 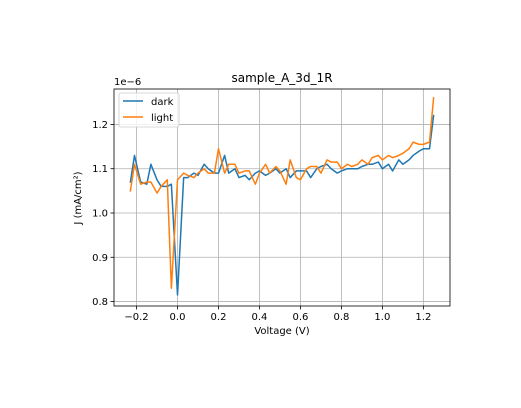 I want to click on x-axis: −0.2 0.0 0.2 0.4 0.6 0.8 1.0 1.2, so click(x=277, y=314).